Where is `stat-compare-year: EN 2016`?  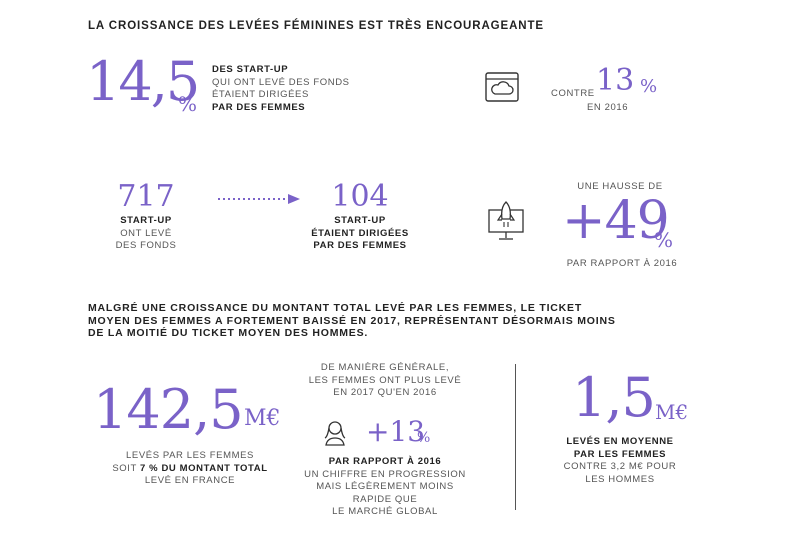 stat-compare-year: EN 2016 is located at coordinates (608, 107).